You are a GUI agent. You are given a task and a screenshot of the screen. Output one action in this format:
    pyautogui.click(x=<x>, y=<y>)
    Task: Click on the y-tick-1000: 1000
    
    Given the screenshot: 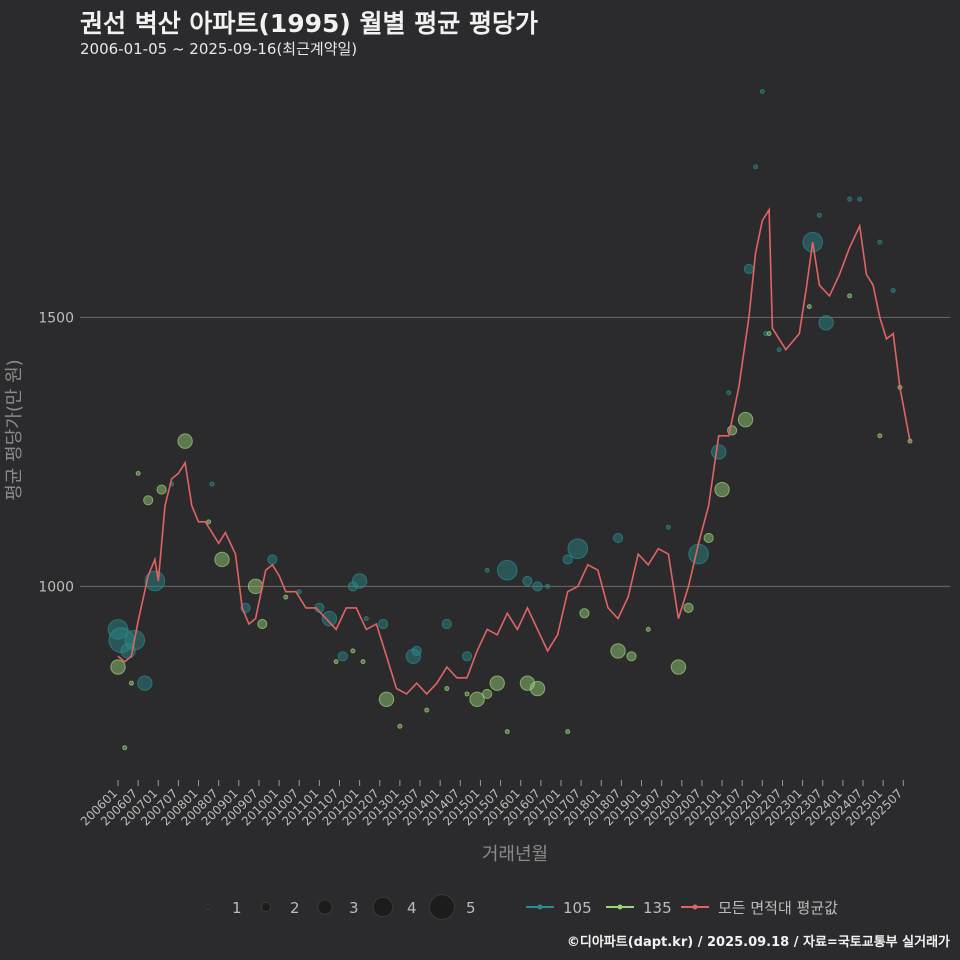 What is the action you would take?
    pyautogui.click(x=56, y=587)
    